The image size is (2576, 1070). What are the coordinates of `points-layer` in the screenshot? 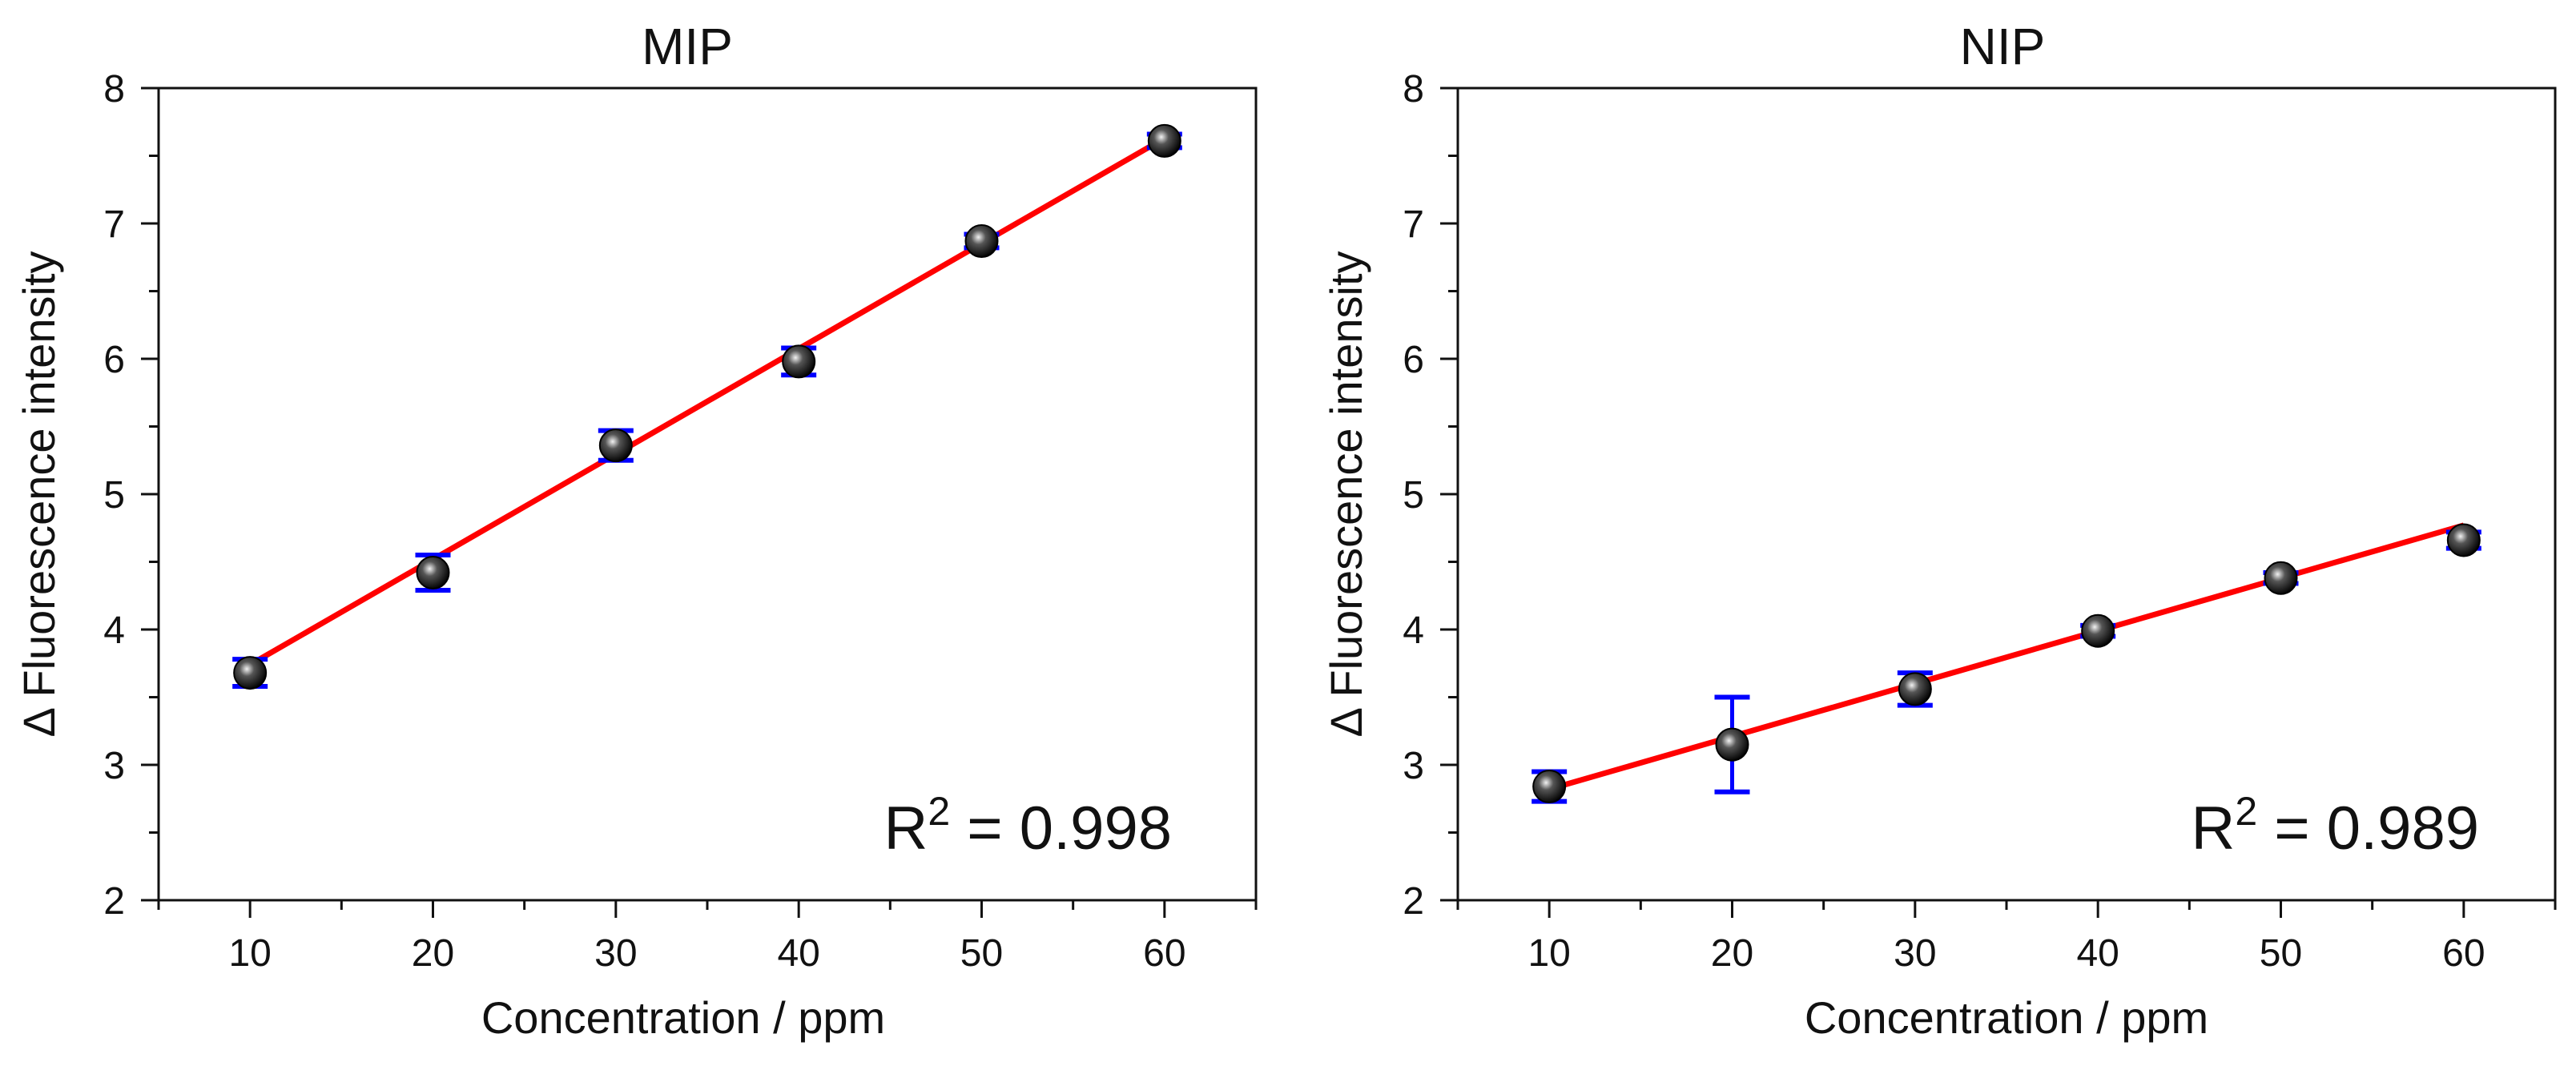 It's located at (2006, 663).